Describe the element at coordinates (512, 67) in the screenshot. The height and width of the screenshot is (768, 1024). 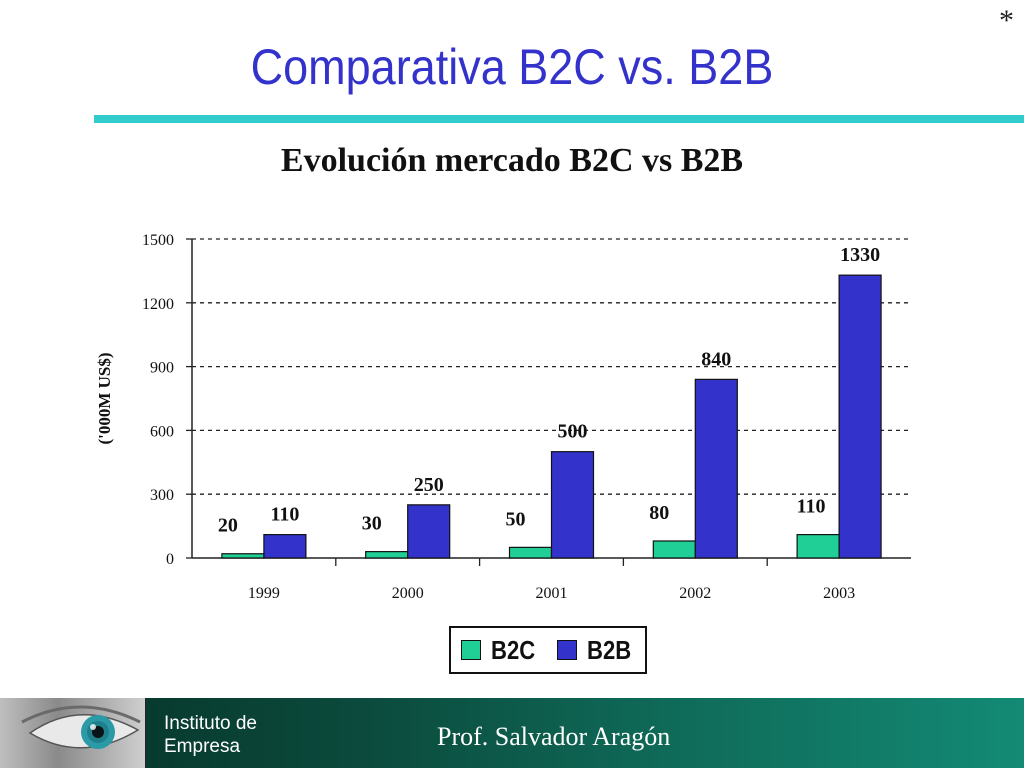
I see `slide-title: Comparativa B2C vs. B2B` at that location.